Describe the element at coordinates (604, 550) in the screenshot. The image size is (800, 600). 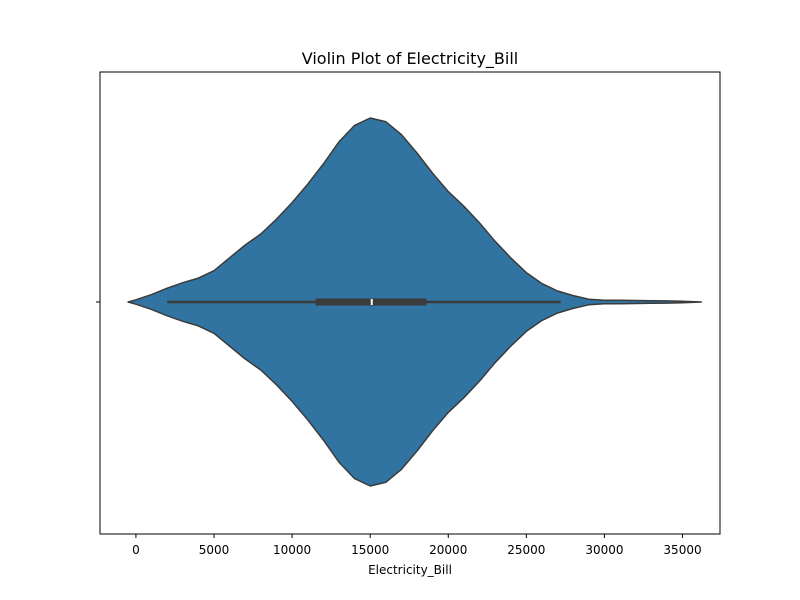
I see `x-tick-label: 30000` at that location.